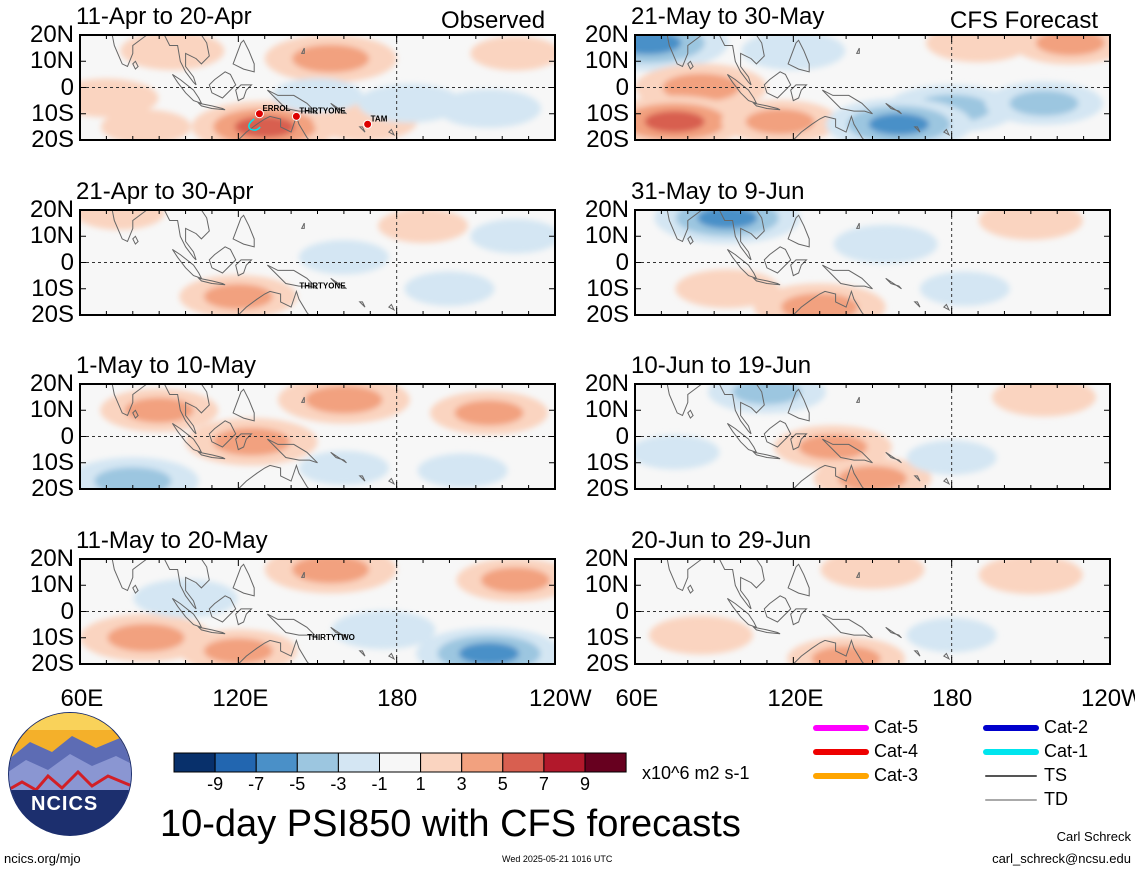  What do you see at coordinates (317, 611) in the screenshot?
I see `panel-4: THIRTYTWO` at bounding box center [317, 611].